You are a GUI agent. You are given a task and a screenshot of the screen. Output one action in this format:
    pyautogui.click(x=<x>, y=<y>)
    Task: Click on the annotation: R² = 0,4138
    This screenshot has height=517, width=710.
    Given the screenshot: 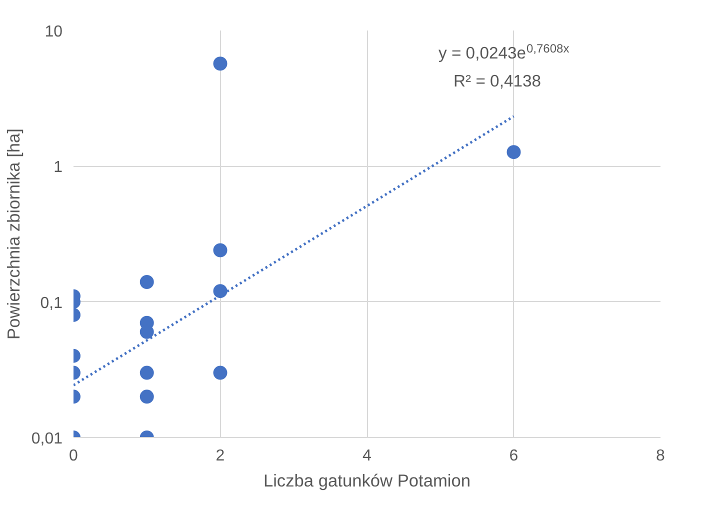 What is the action you would take?
    pyautogui.click(x=498, y=81)
    